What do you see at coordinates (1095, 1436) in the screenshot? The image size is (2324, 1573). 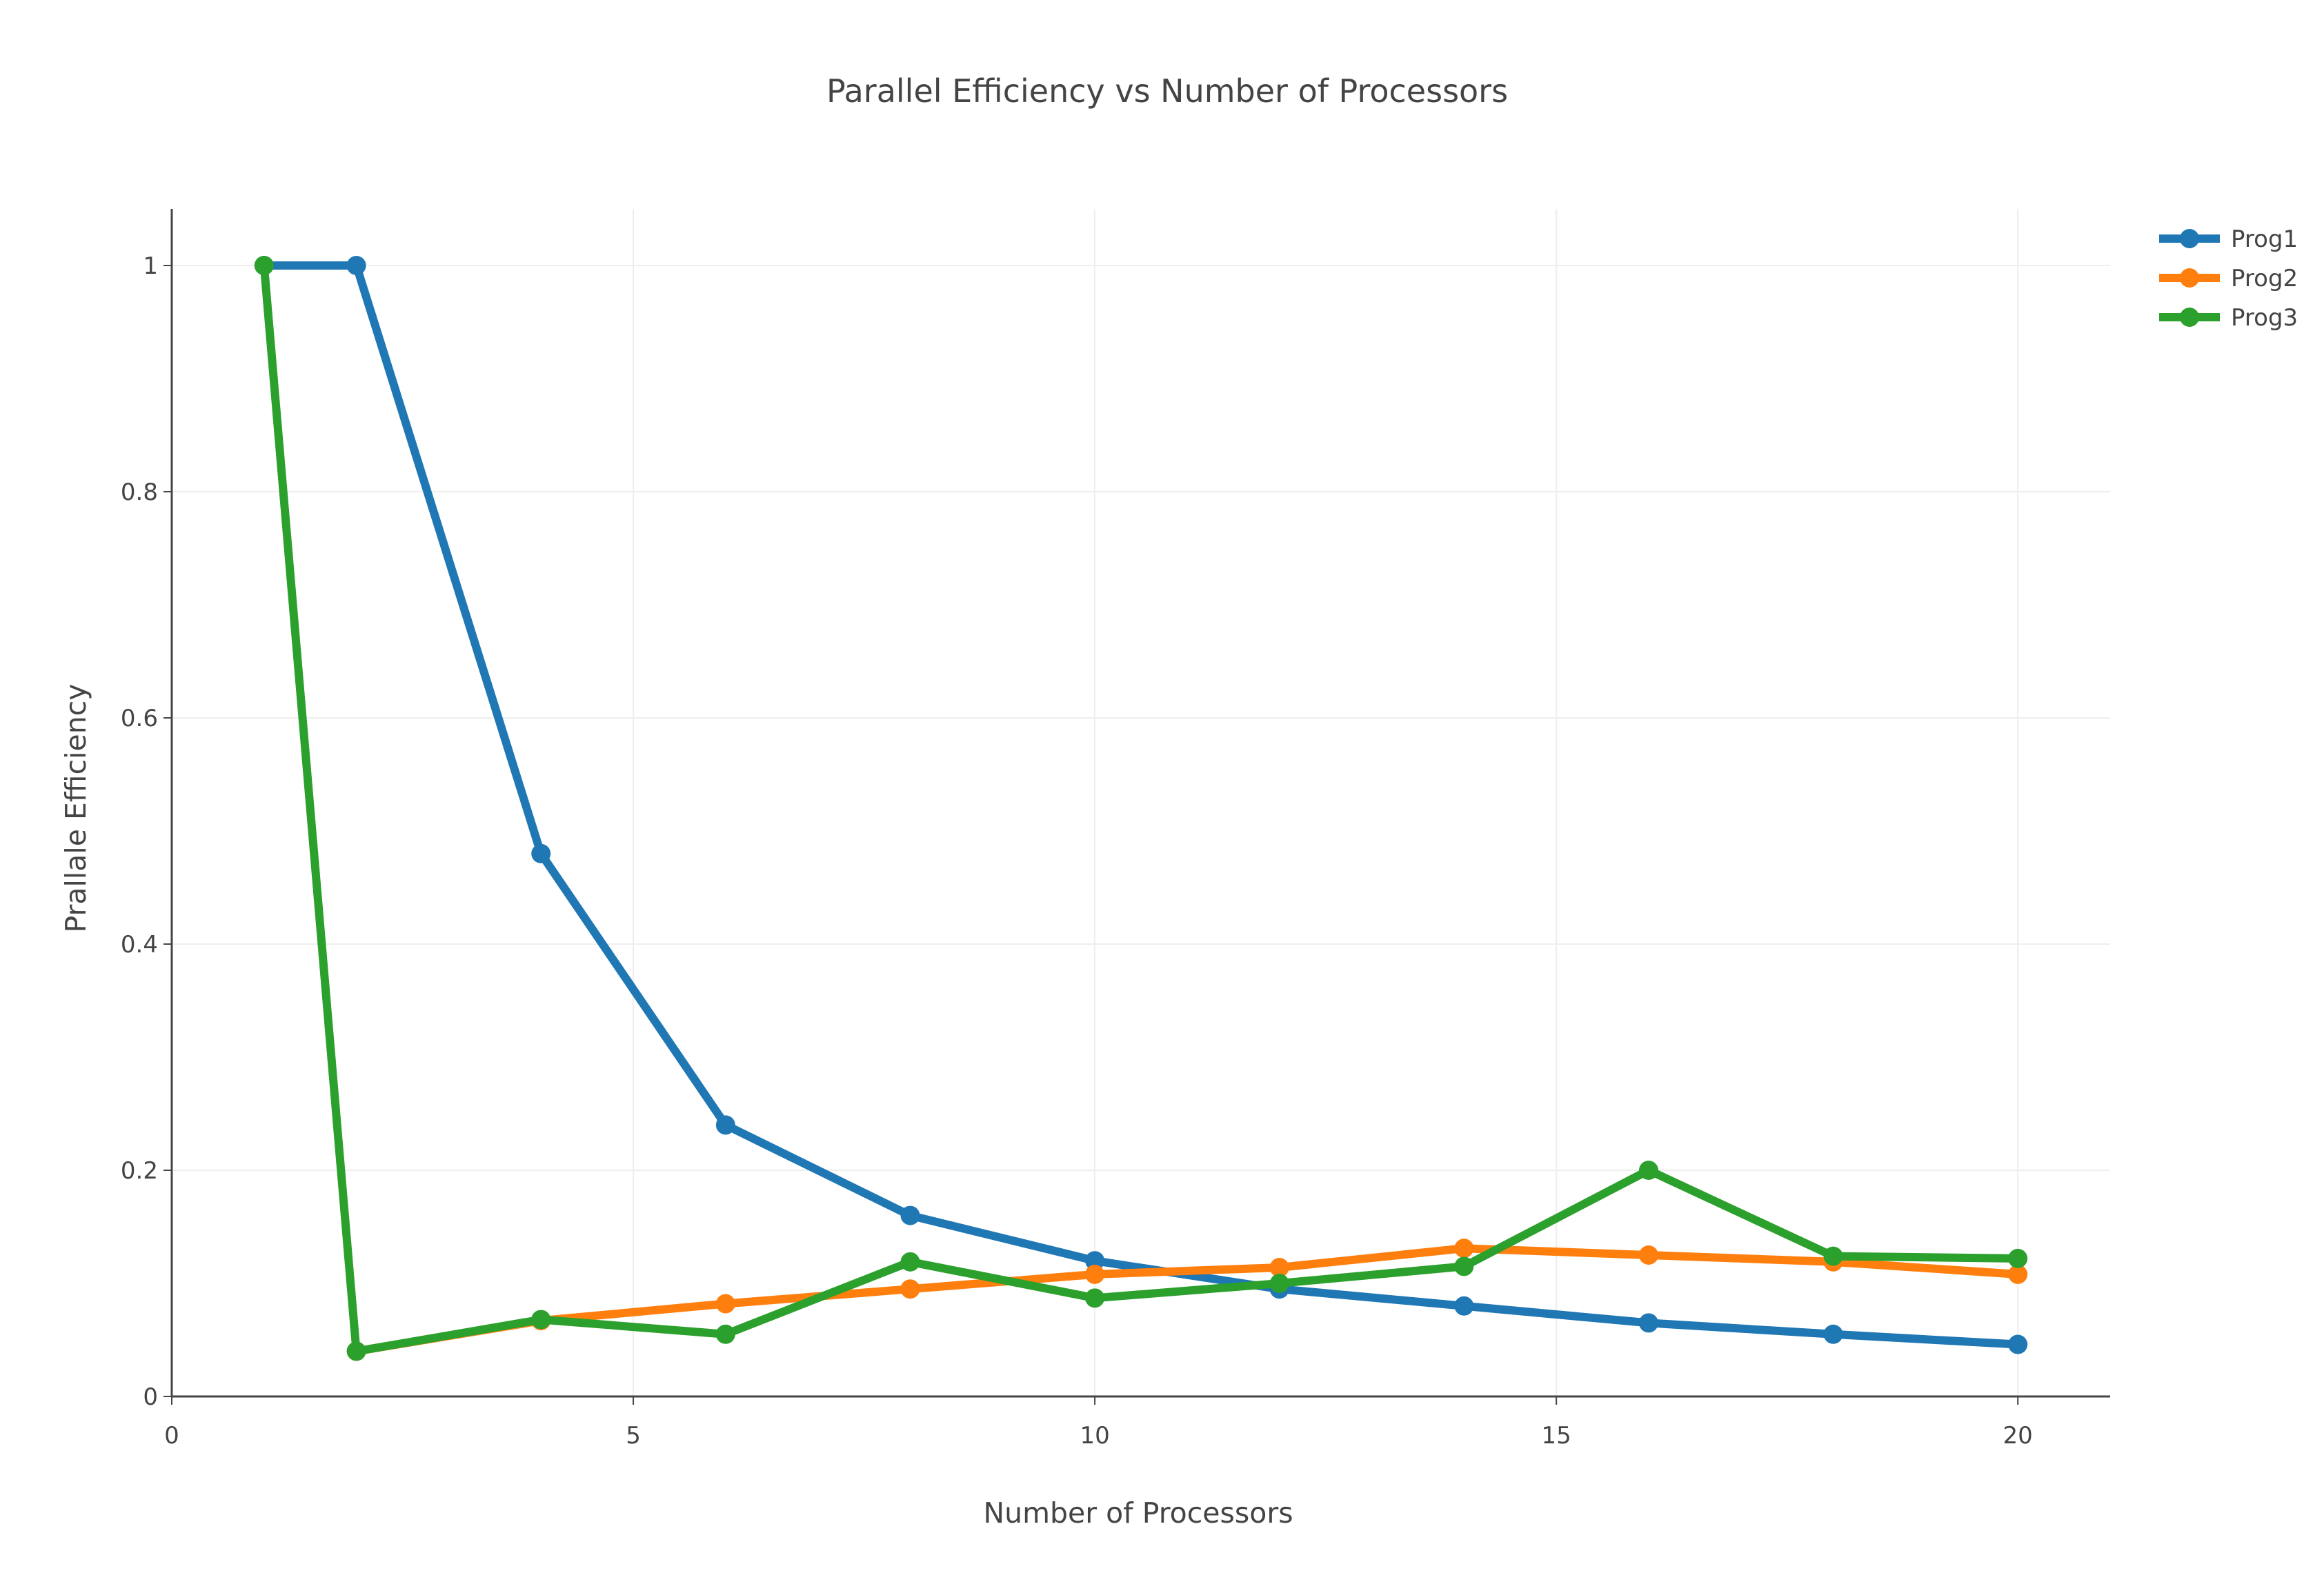 I see `x-tick-label: 10` at bounding box center [1095, 1436].